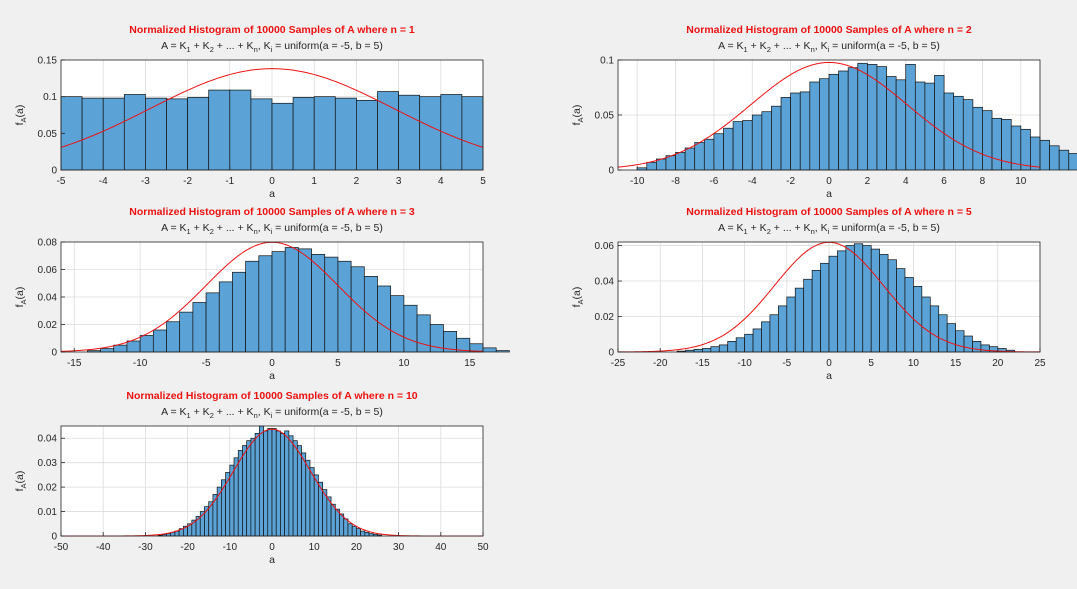 This screenshot has height=589, width=1077. Describe the element at coordinates (48, 243) in the screenshot. I see `y-tick-label: 0.08` at that location.